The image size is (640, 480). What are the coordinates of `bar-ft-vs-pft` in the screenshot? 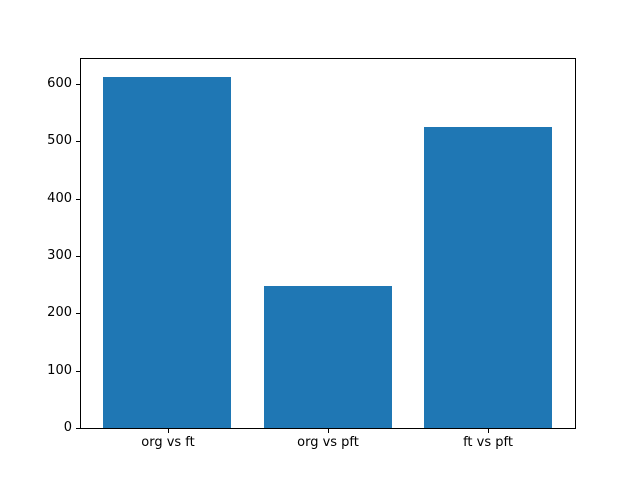 It's located at (488, 277).